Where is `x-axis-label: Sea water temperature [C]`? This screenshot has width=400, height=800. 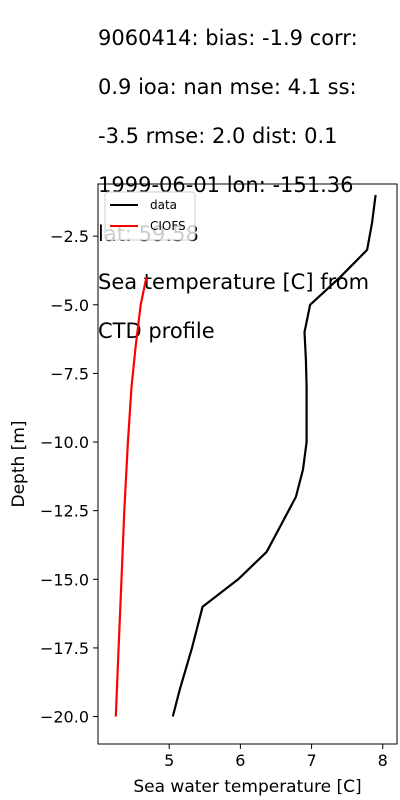 x-axis-label: Sea water temperature [C] is located at coordinates (247, 787).